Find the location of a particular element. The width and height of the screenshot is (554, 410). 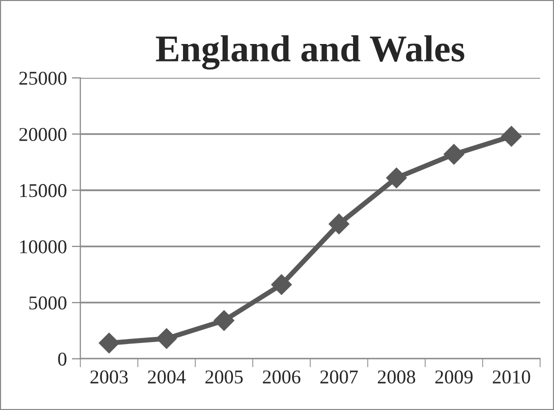

x-tick-label: 2009 is located at coordinates (454, 377).